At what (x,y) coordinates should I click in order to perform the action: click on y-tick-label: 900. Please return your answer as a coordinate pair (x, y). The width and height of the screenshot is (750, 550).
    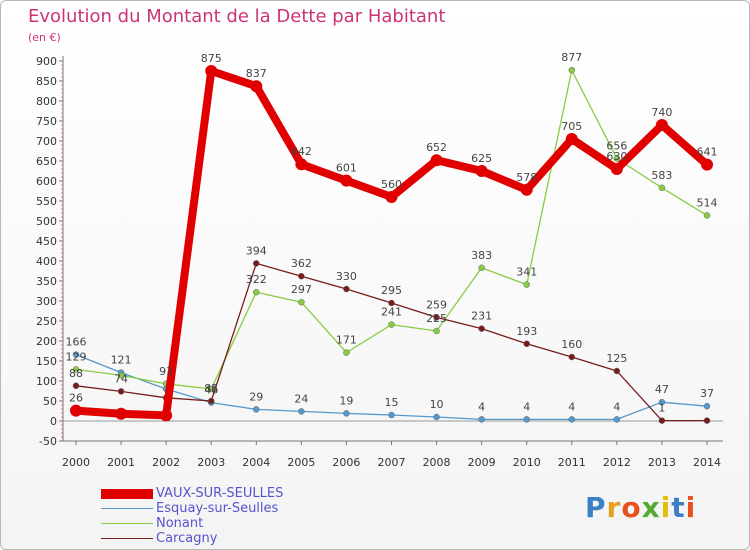
    Looking at the image, I should click on (46, 61).